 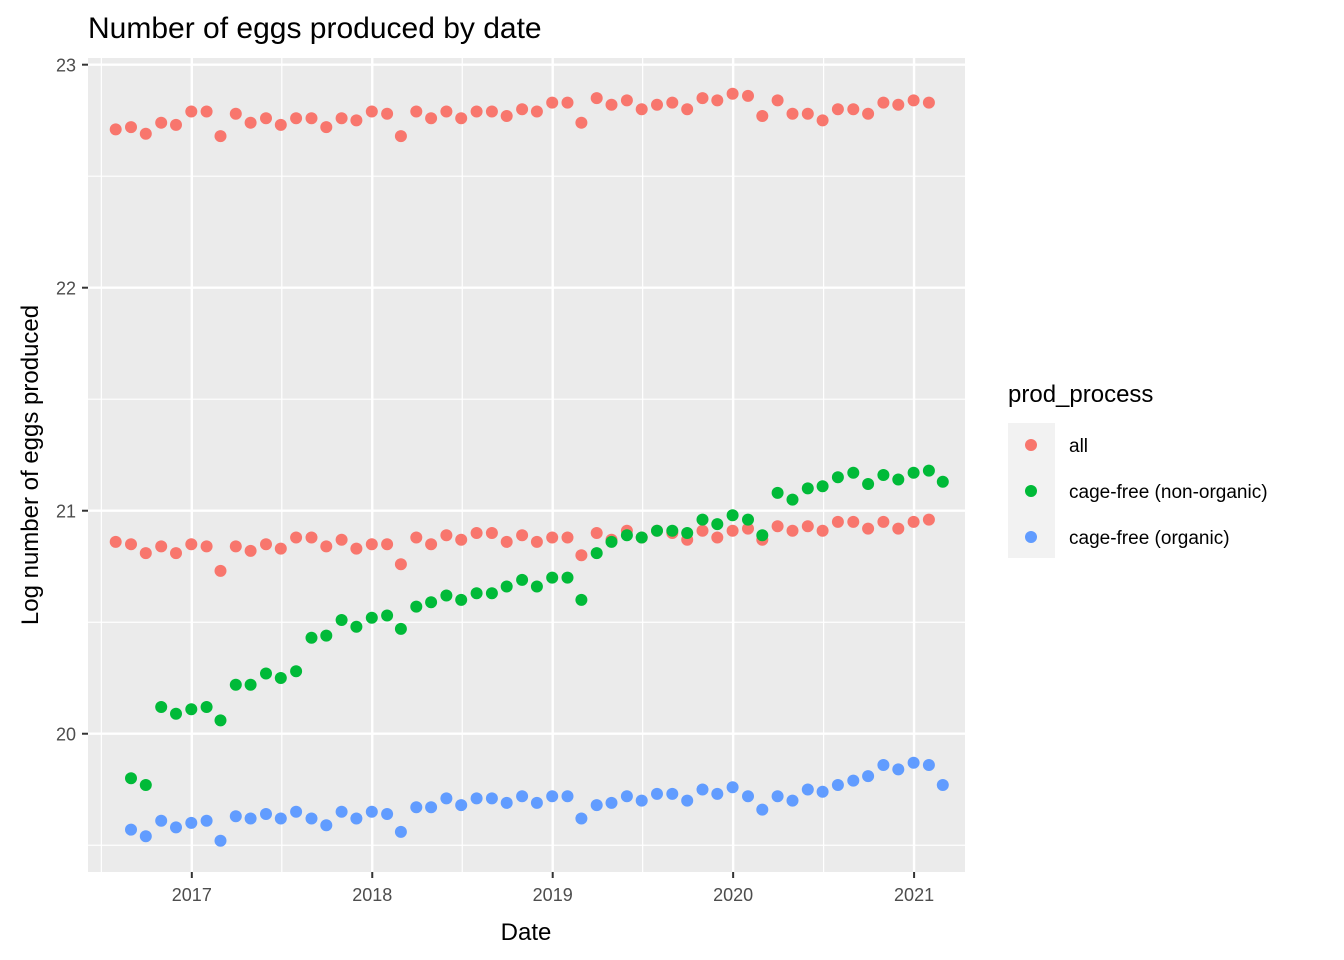 I want to click on x-tick-label: 2021, so click(x=914, y=895).